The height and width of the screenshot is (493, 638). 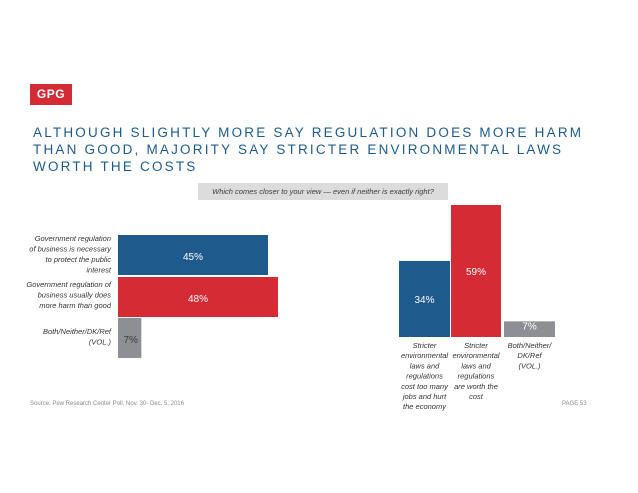 What do you see at coordinates (424, 376) in the screenshot?
I see `vbar-category-label-1-line-4: regulations` at bounding box center [424, 376].